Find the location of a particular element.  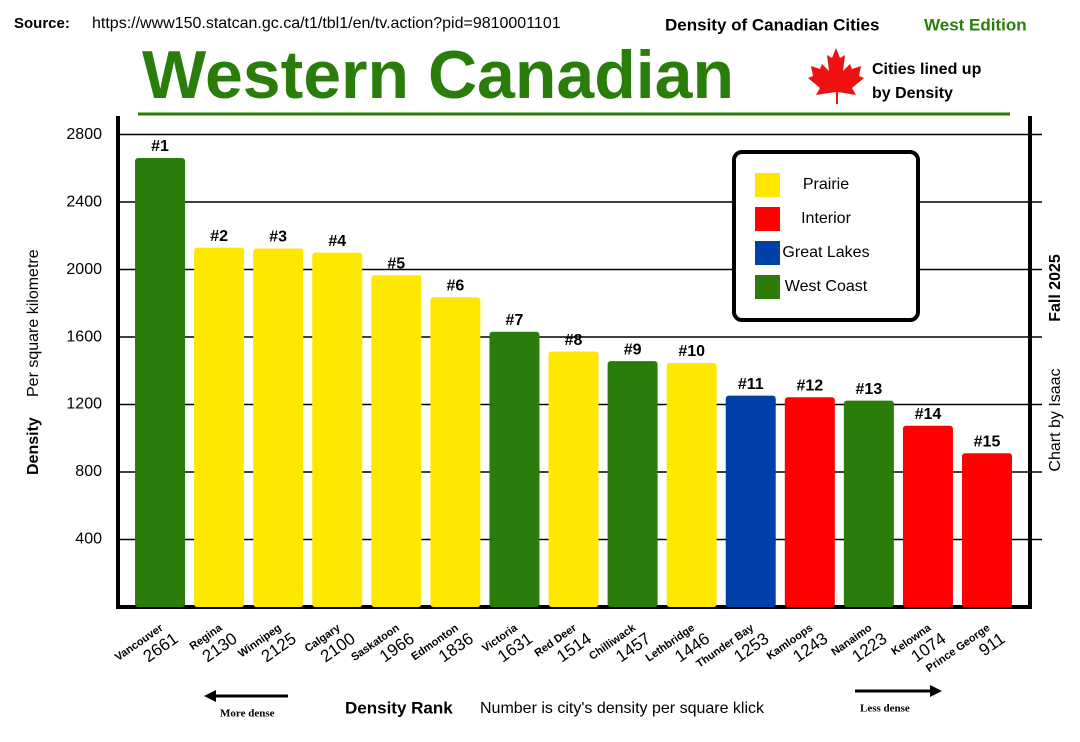

y-tick-label: 2800 is located at coordinates (84, 134).